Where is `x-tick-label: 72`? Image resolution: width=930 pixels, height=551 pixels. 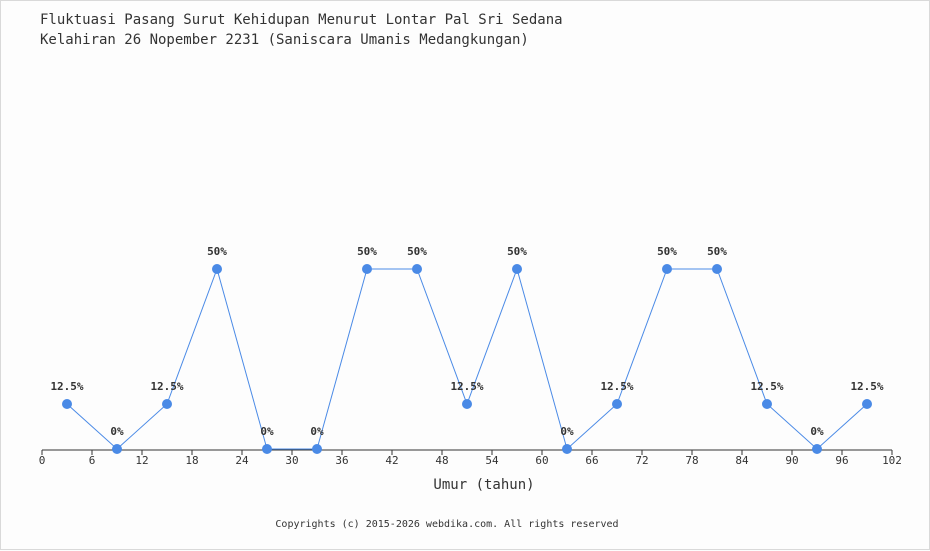 x-tick-label: 72 is located at coordinates (641, 460).